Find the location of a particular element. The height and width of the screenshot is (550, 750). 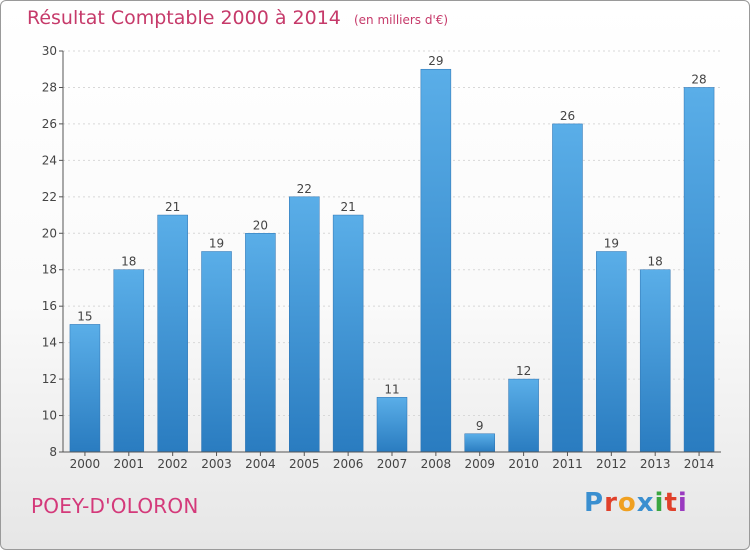

proxiti-logo: Proxiti is located at coordinates (636, 503).